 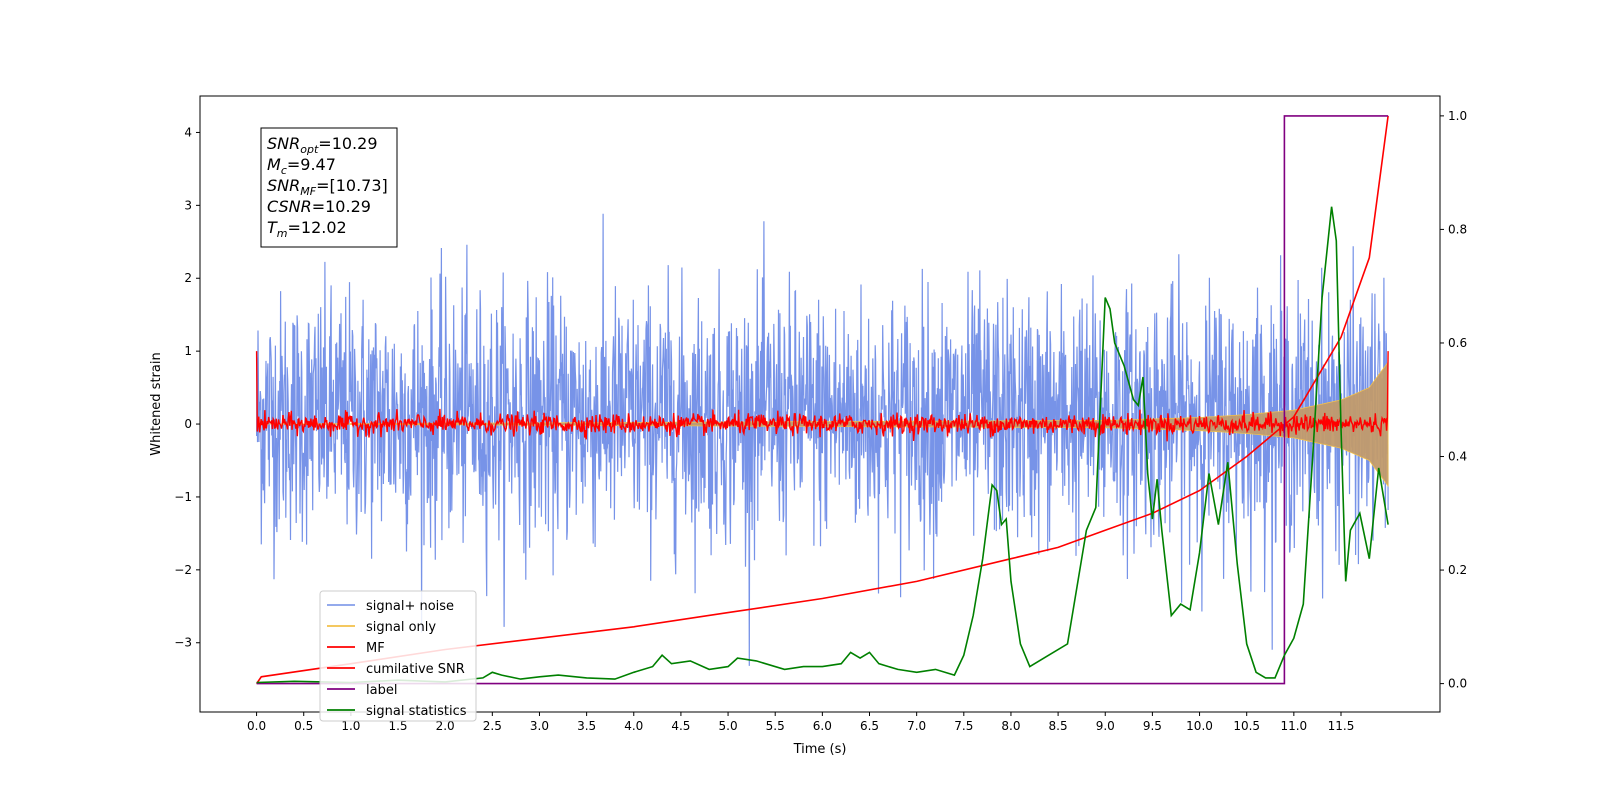 What do you see at coordinates (1457, 343) in the screenshot?
I see `y2-tick-label: 0.6` at bounding box center [1457, 343].